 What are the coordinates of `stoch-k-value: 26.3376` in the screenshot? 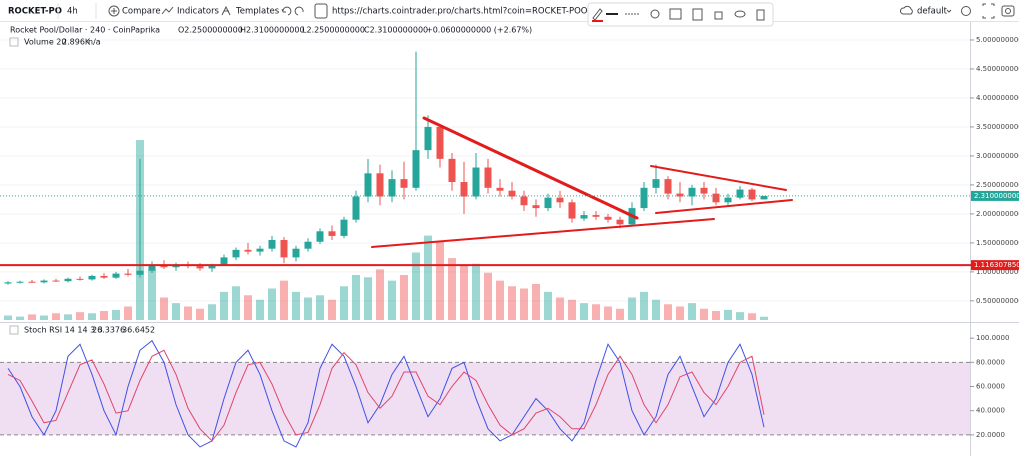 It's located at (108, 330).